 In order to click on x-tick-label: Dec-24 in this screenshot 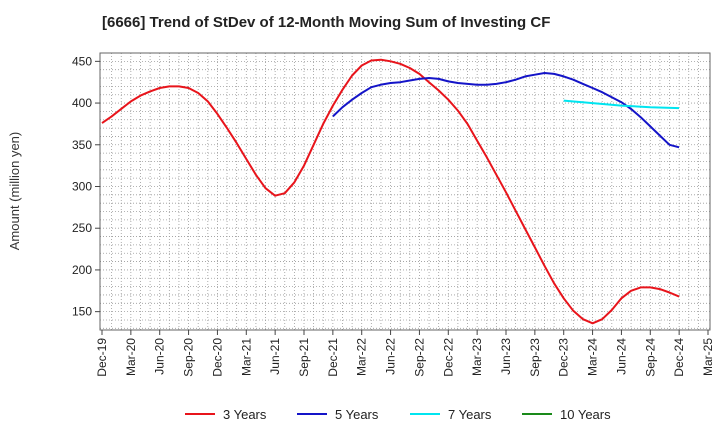, I will do `click(679, 357)`.